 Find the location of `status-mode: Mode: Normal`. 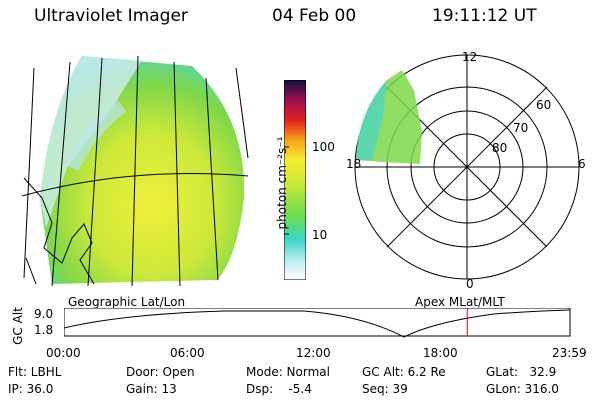

status-mode: Mode: Normal is located at coordinates (288, 372).